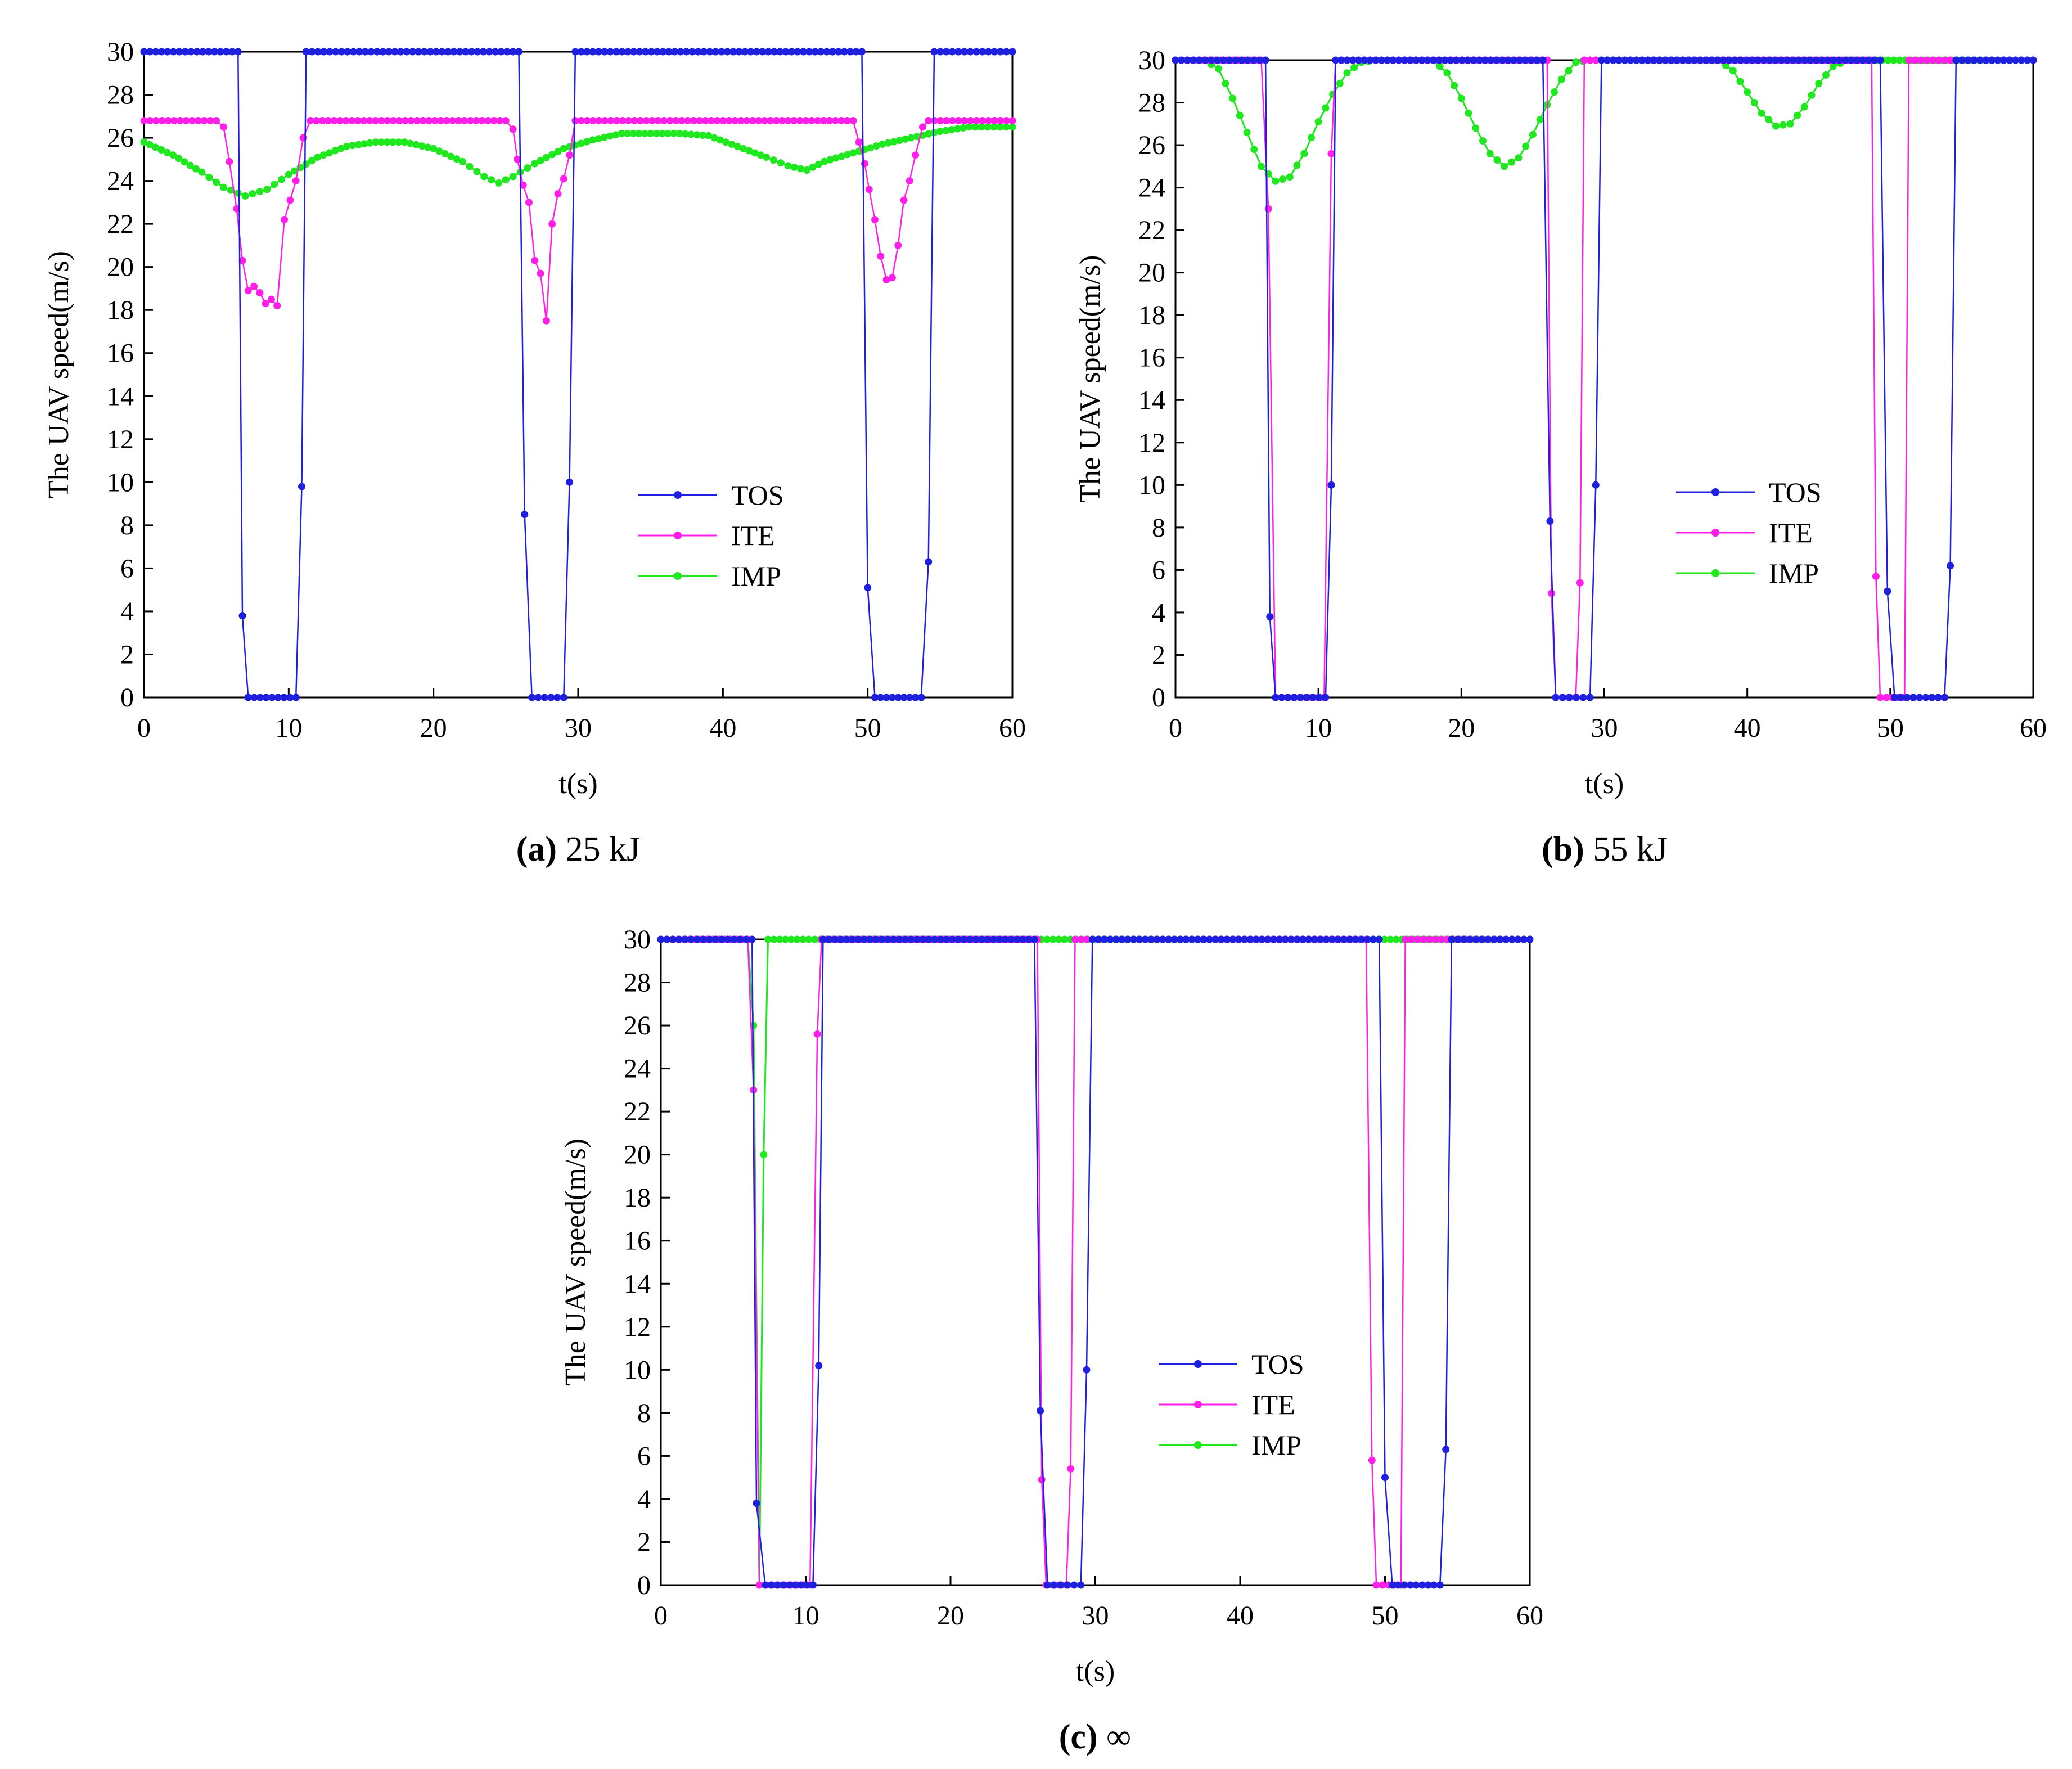 The image size is (2072, 1769). What do you see at coordinates (59, 374) in the screenshot?
I see `y-axis-label: The UAV speed(m/s)` at bounding box center [59, 374].